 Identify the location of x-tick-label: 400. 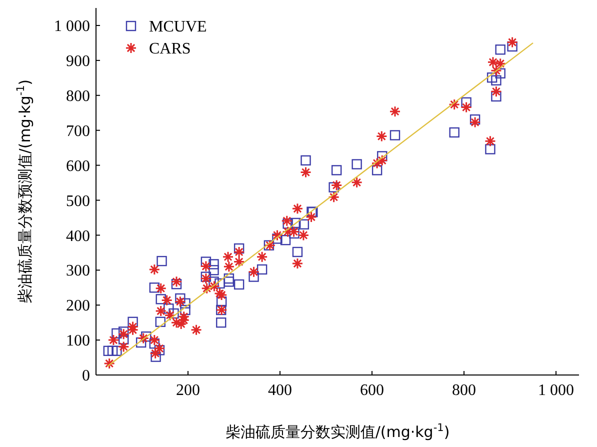
(280, 390).